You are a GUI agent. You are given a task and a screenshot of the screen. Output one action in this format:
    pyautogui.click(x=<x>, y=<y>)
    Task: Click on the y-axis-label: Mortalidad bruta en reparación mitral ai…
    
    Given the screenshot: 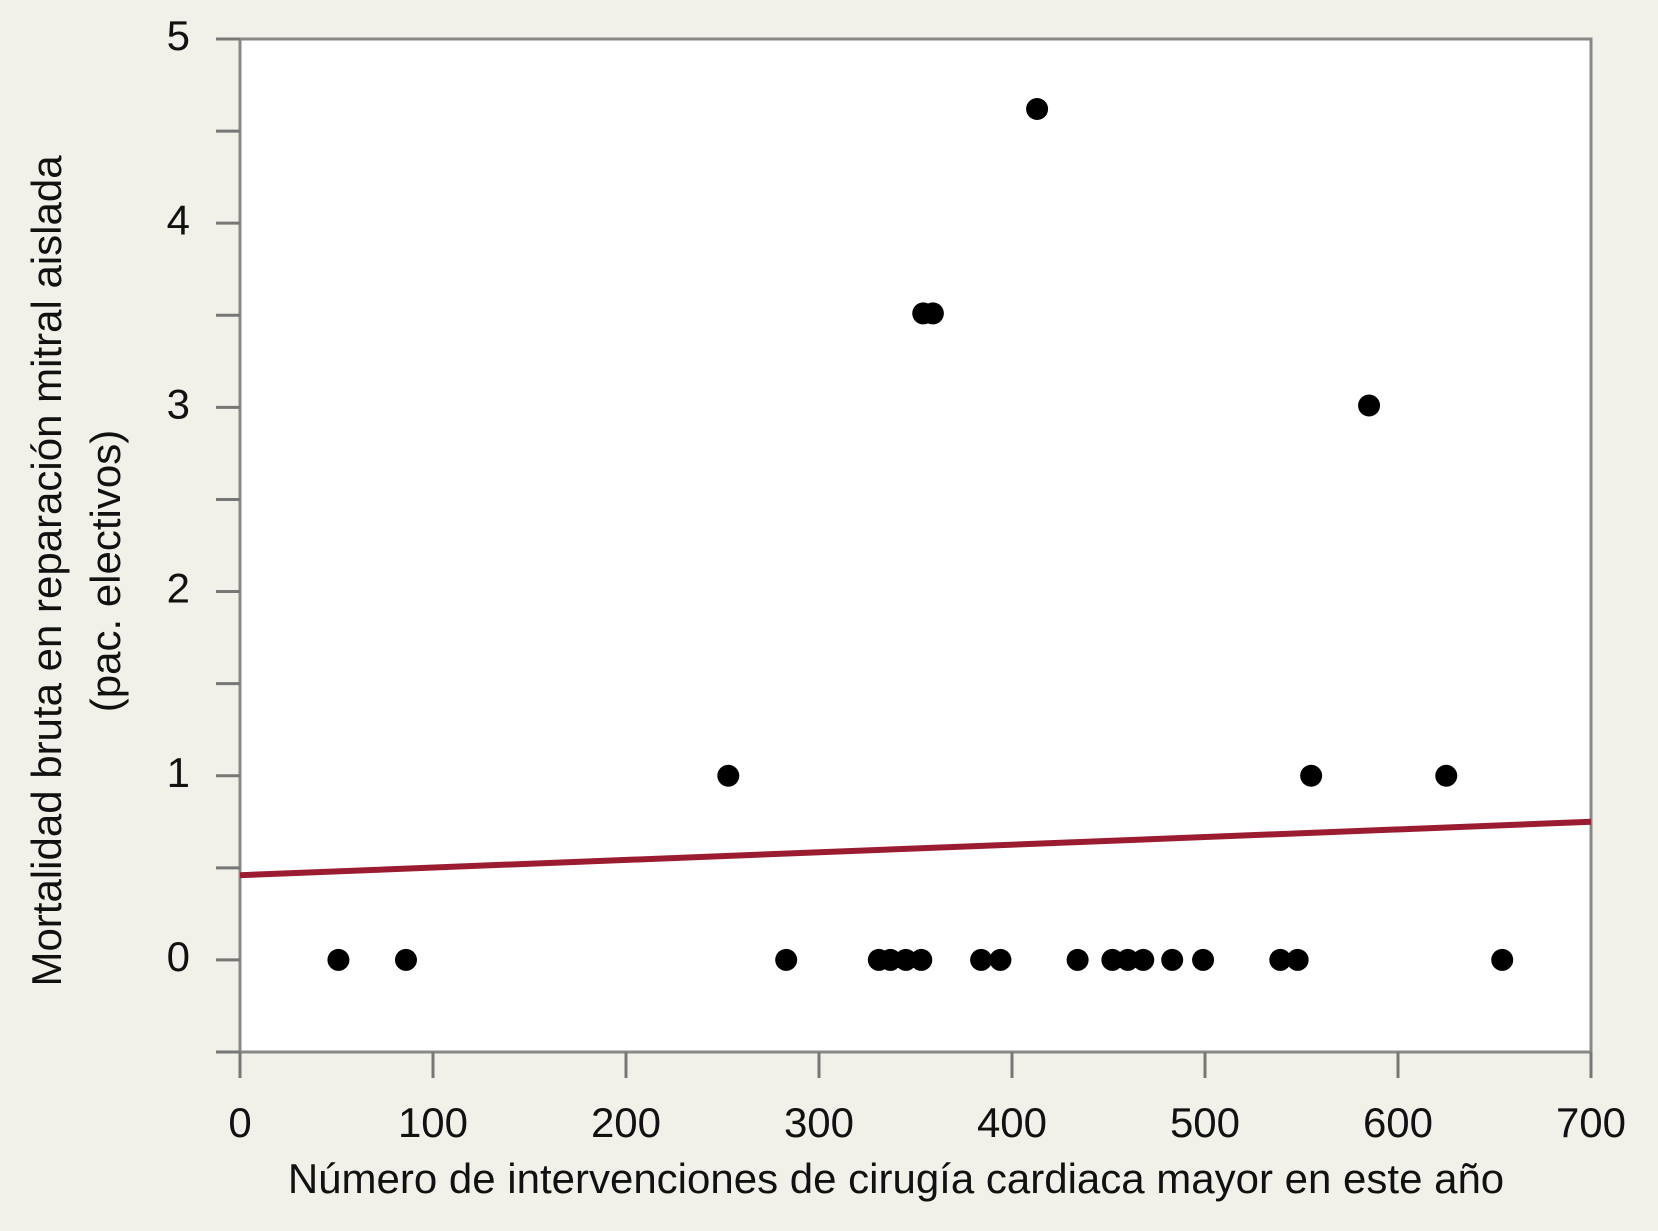 What is the action you would take?
    pyautogui.click(x=46, y=571)
    